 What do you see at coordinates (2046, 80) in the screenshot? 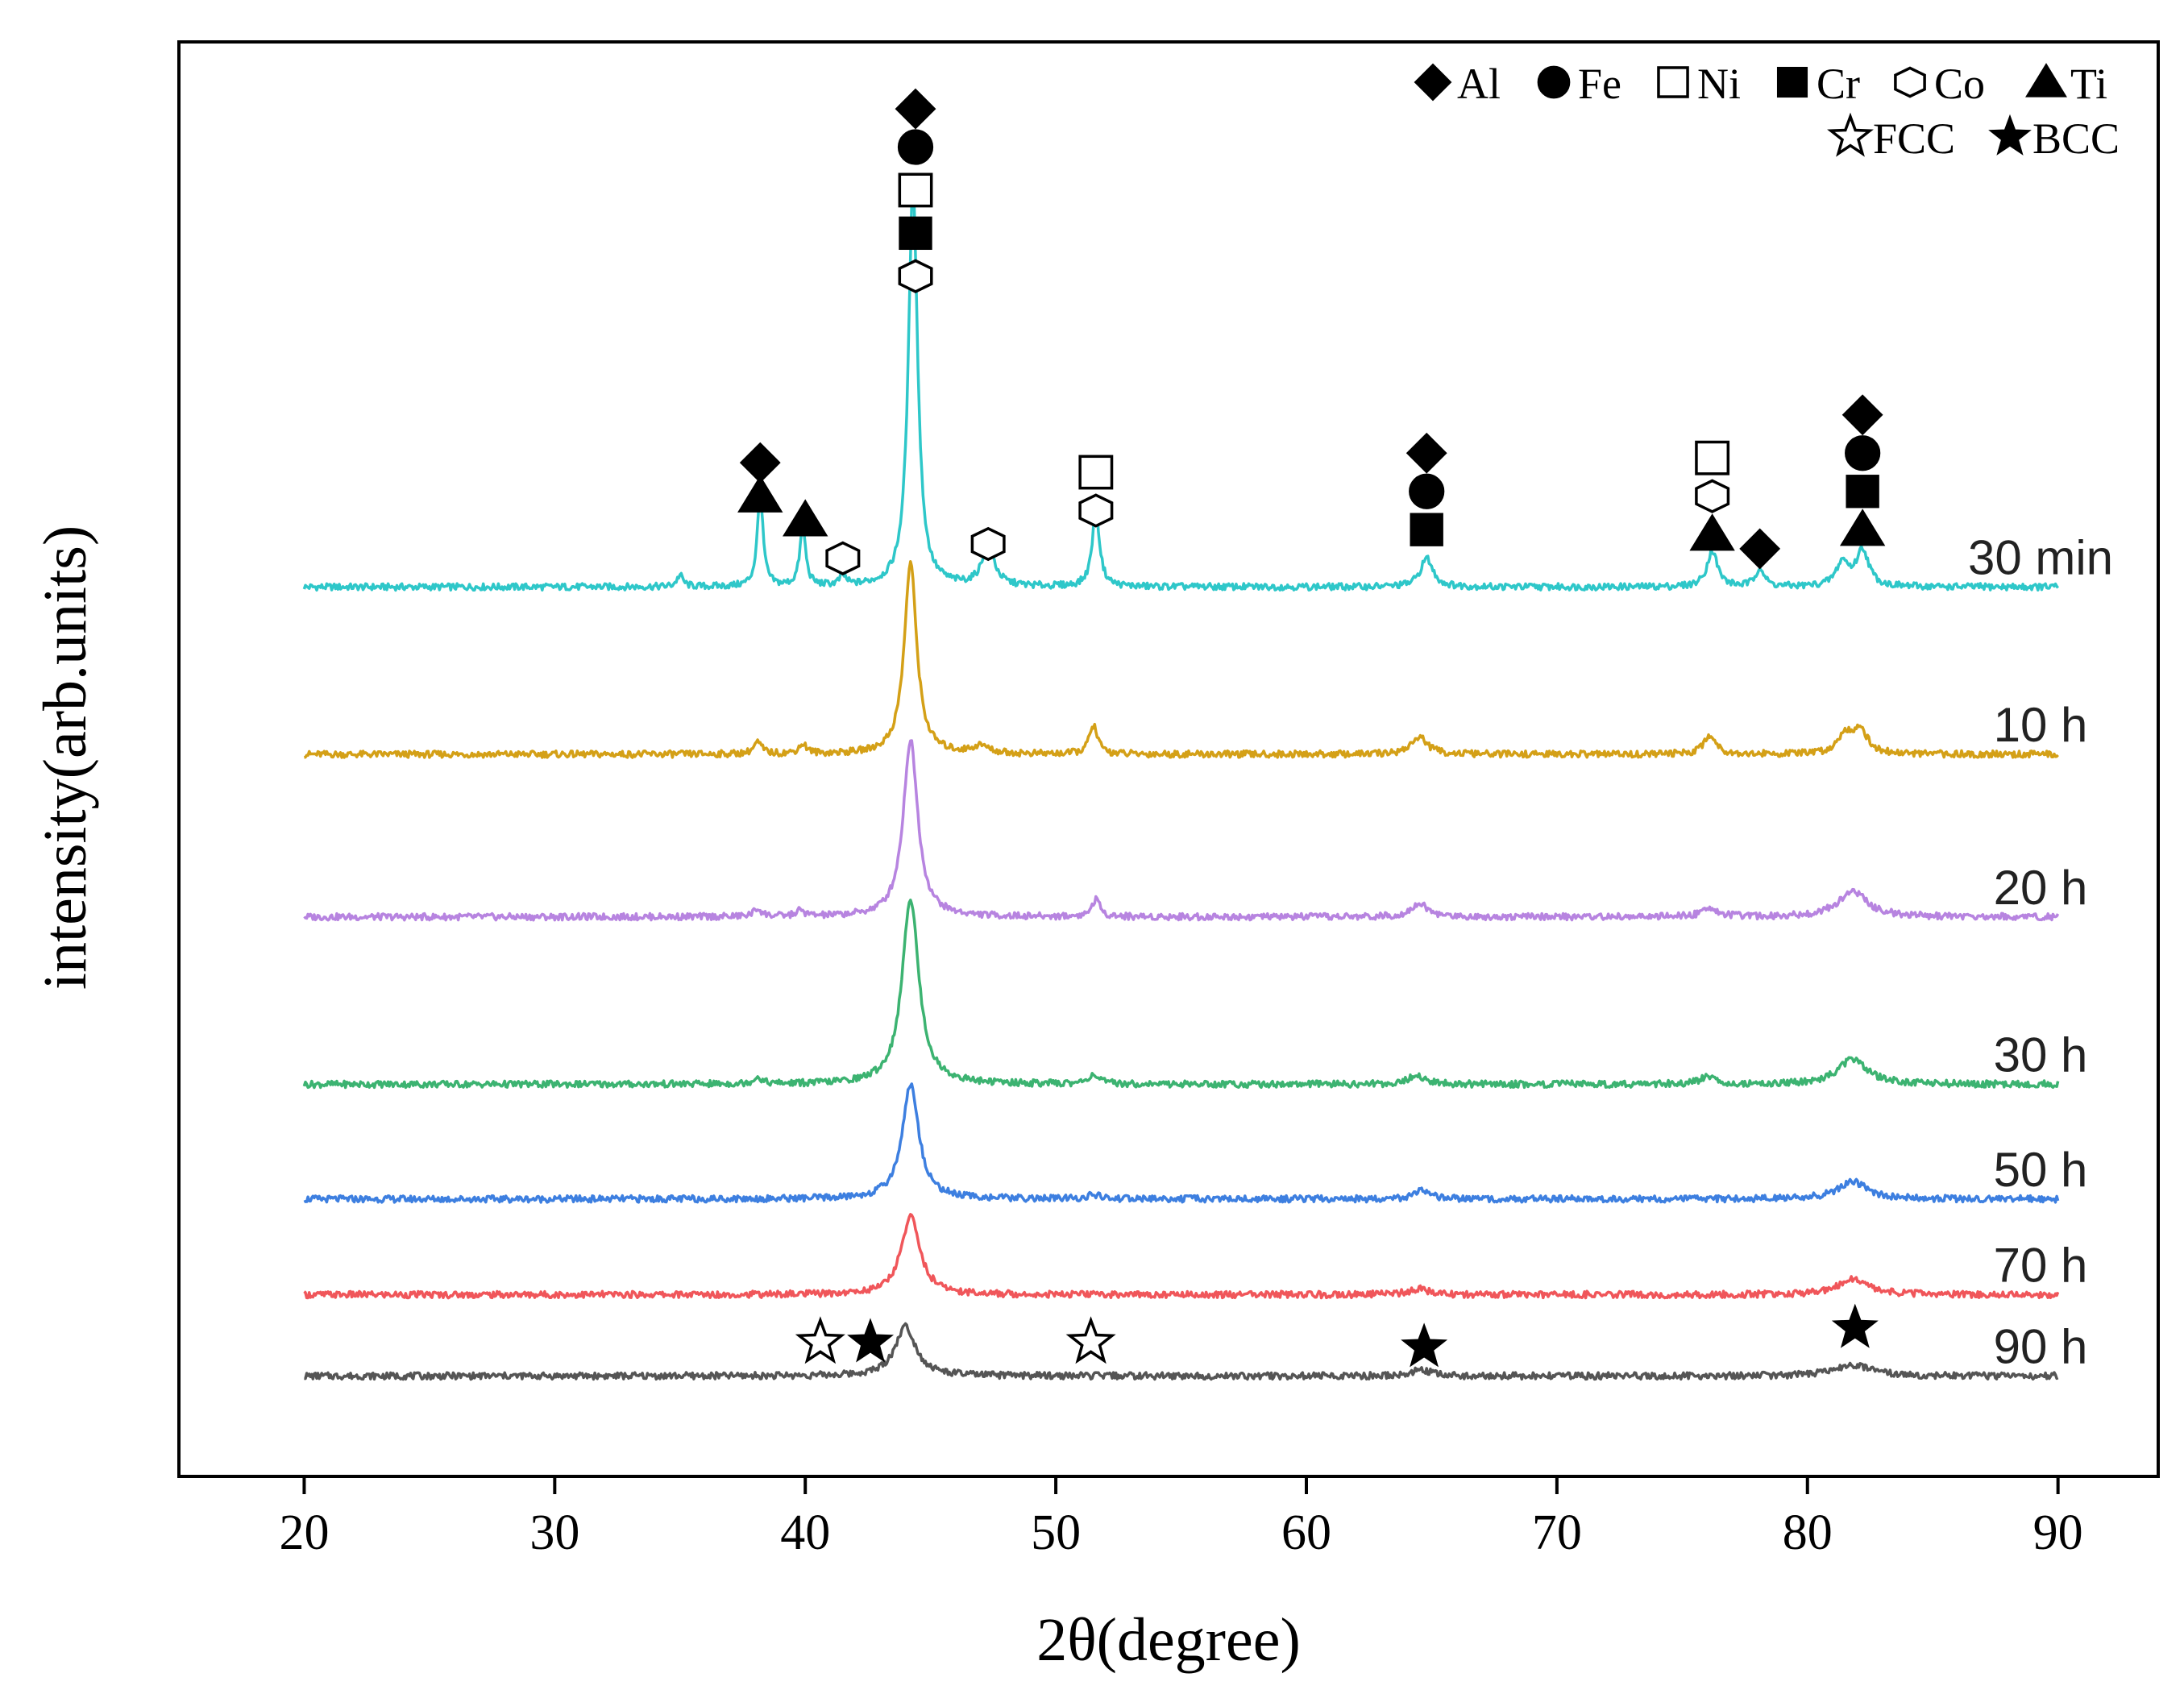
I see `legend-ti-icon` at bounding box center [2046, 80].